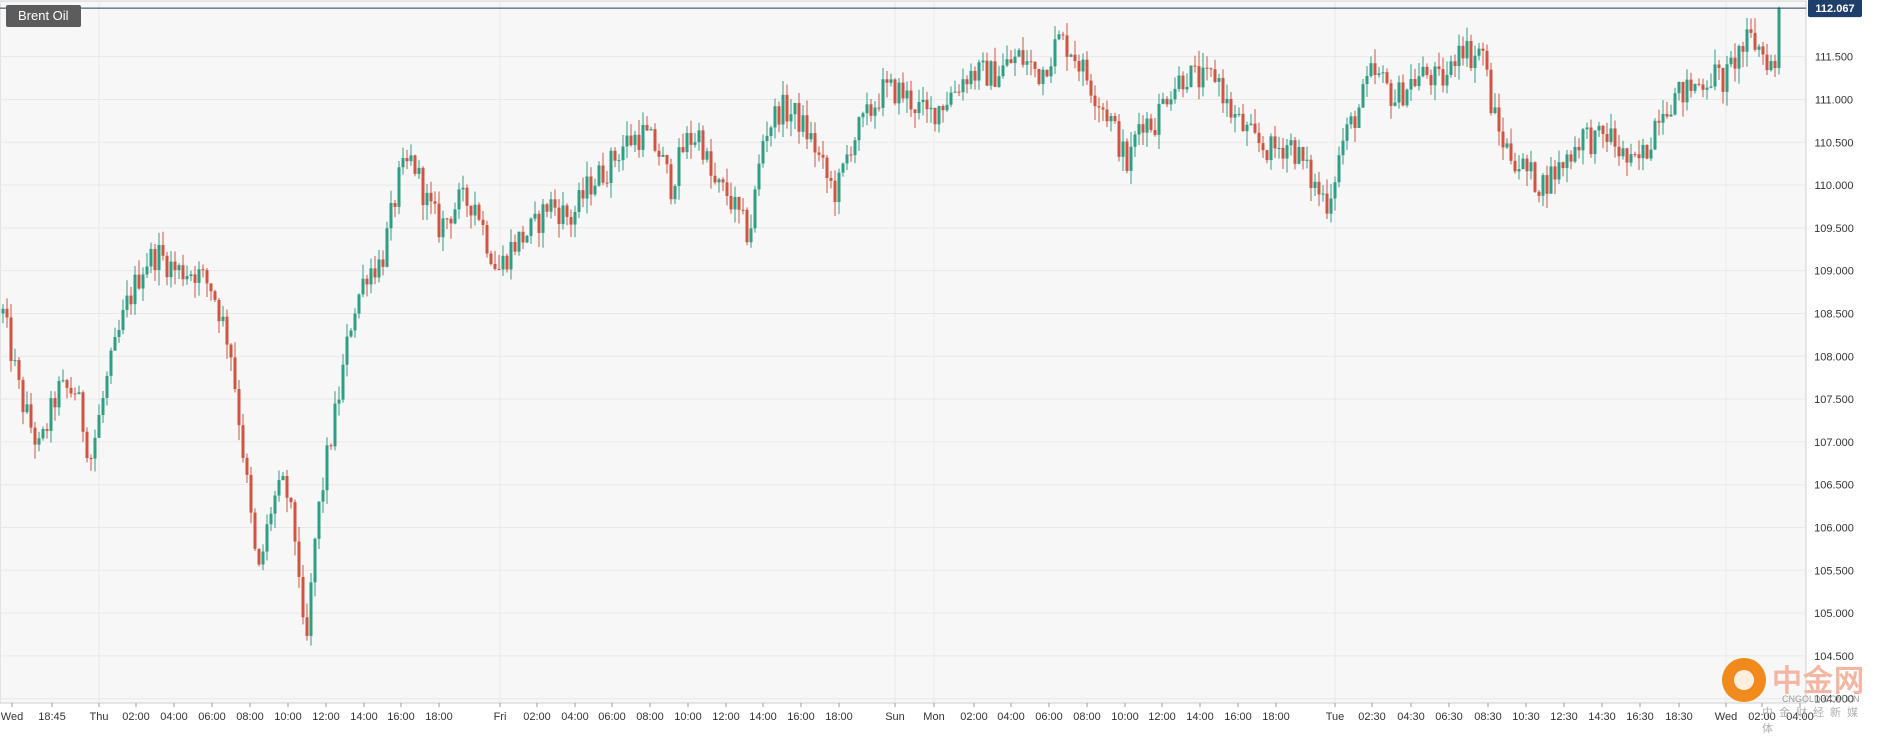  What do you see at coordinates (1602, 717) in the screenshot?
I see `x-tick-label: 14:30` at bounding box center [1602, 717].